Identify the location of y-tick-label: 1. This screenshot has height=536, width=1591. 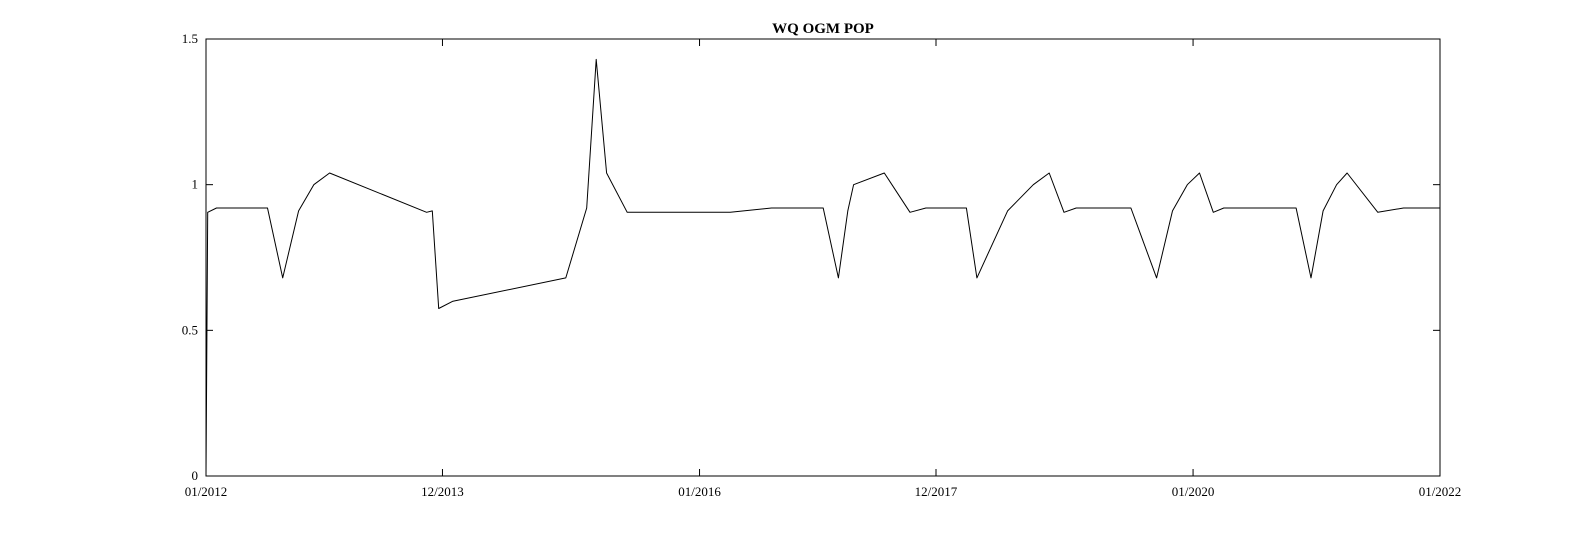
(195, 184).